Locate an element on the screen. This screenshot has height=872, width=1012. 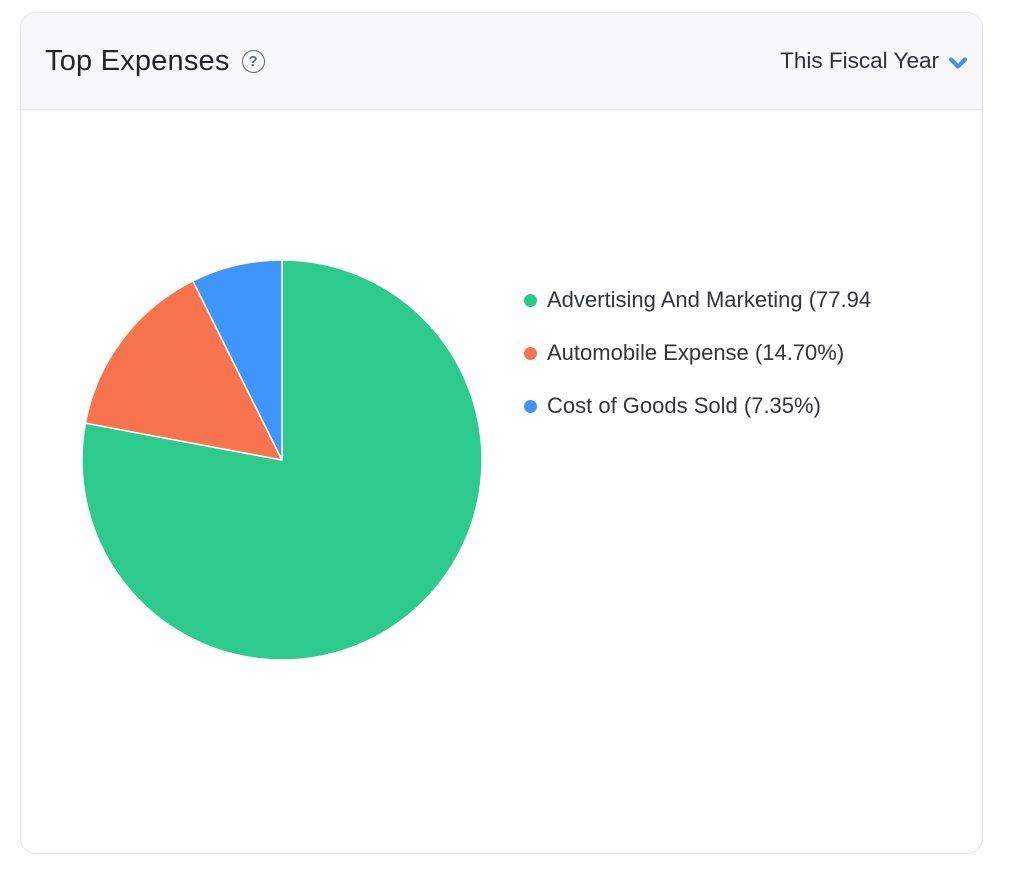
legend-item-automobile-expense: Automobile Expense (14.70%) is located at coordinates (697, 353).